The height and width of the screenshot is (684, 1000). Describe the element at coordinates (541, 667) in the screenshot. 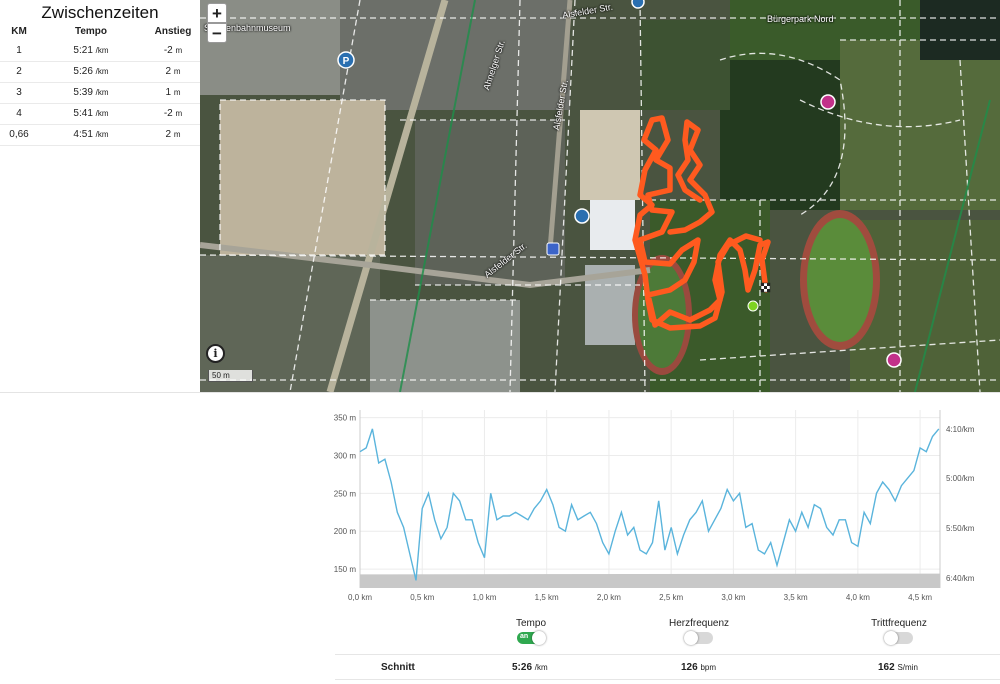

I see `summary-pace-unit: /km` at that location.